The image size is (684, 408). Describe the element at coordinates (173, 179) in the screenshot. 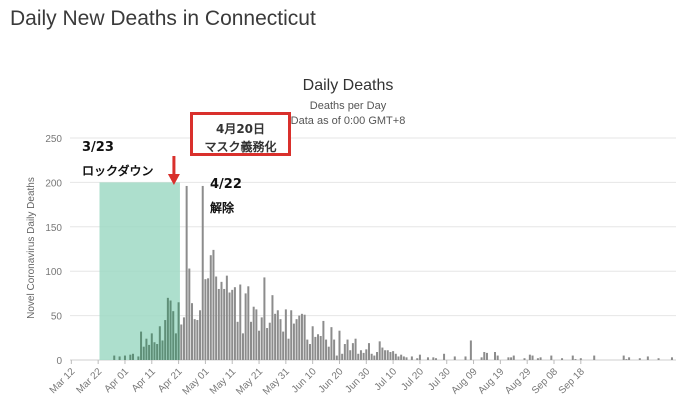

I see `arrow-head` at that location.